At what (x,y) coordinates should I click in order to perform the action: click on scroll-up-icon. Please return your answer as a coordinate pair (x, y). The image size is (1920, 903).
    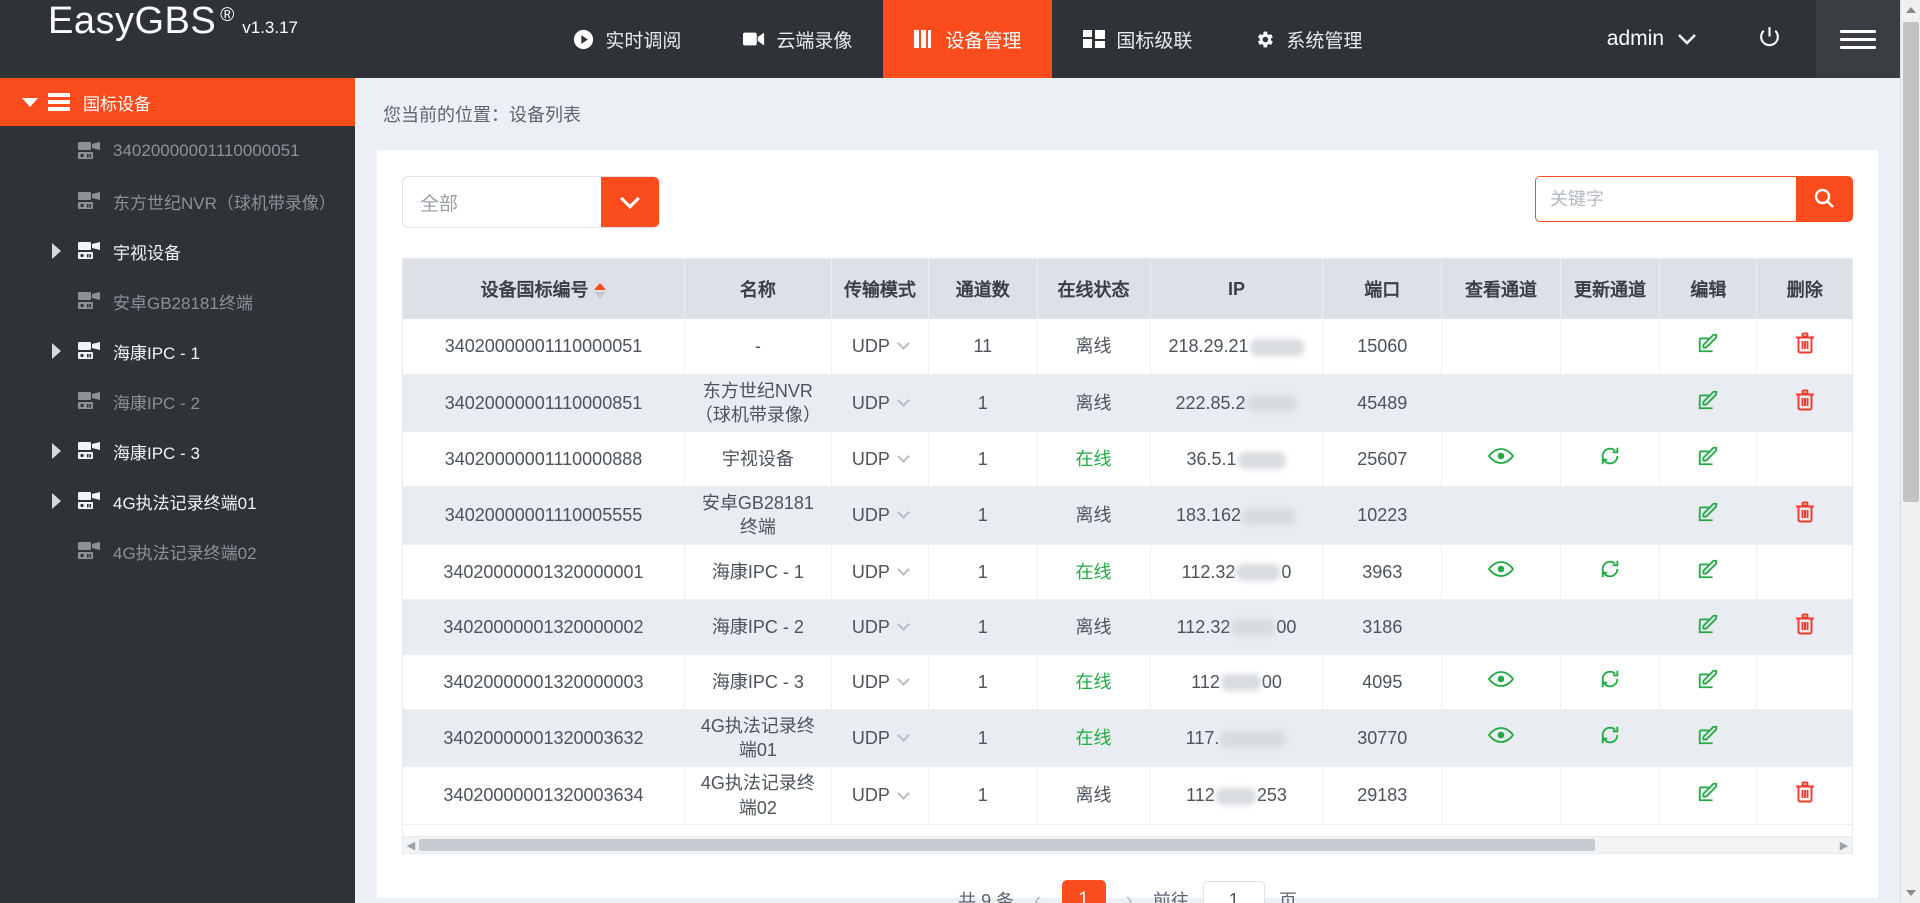
    Looking at the image, I should click on (1910, 10).